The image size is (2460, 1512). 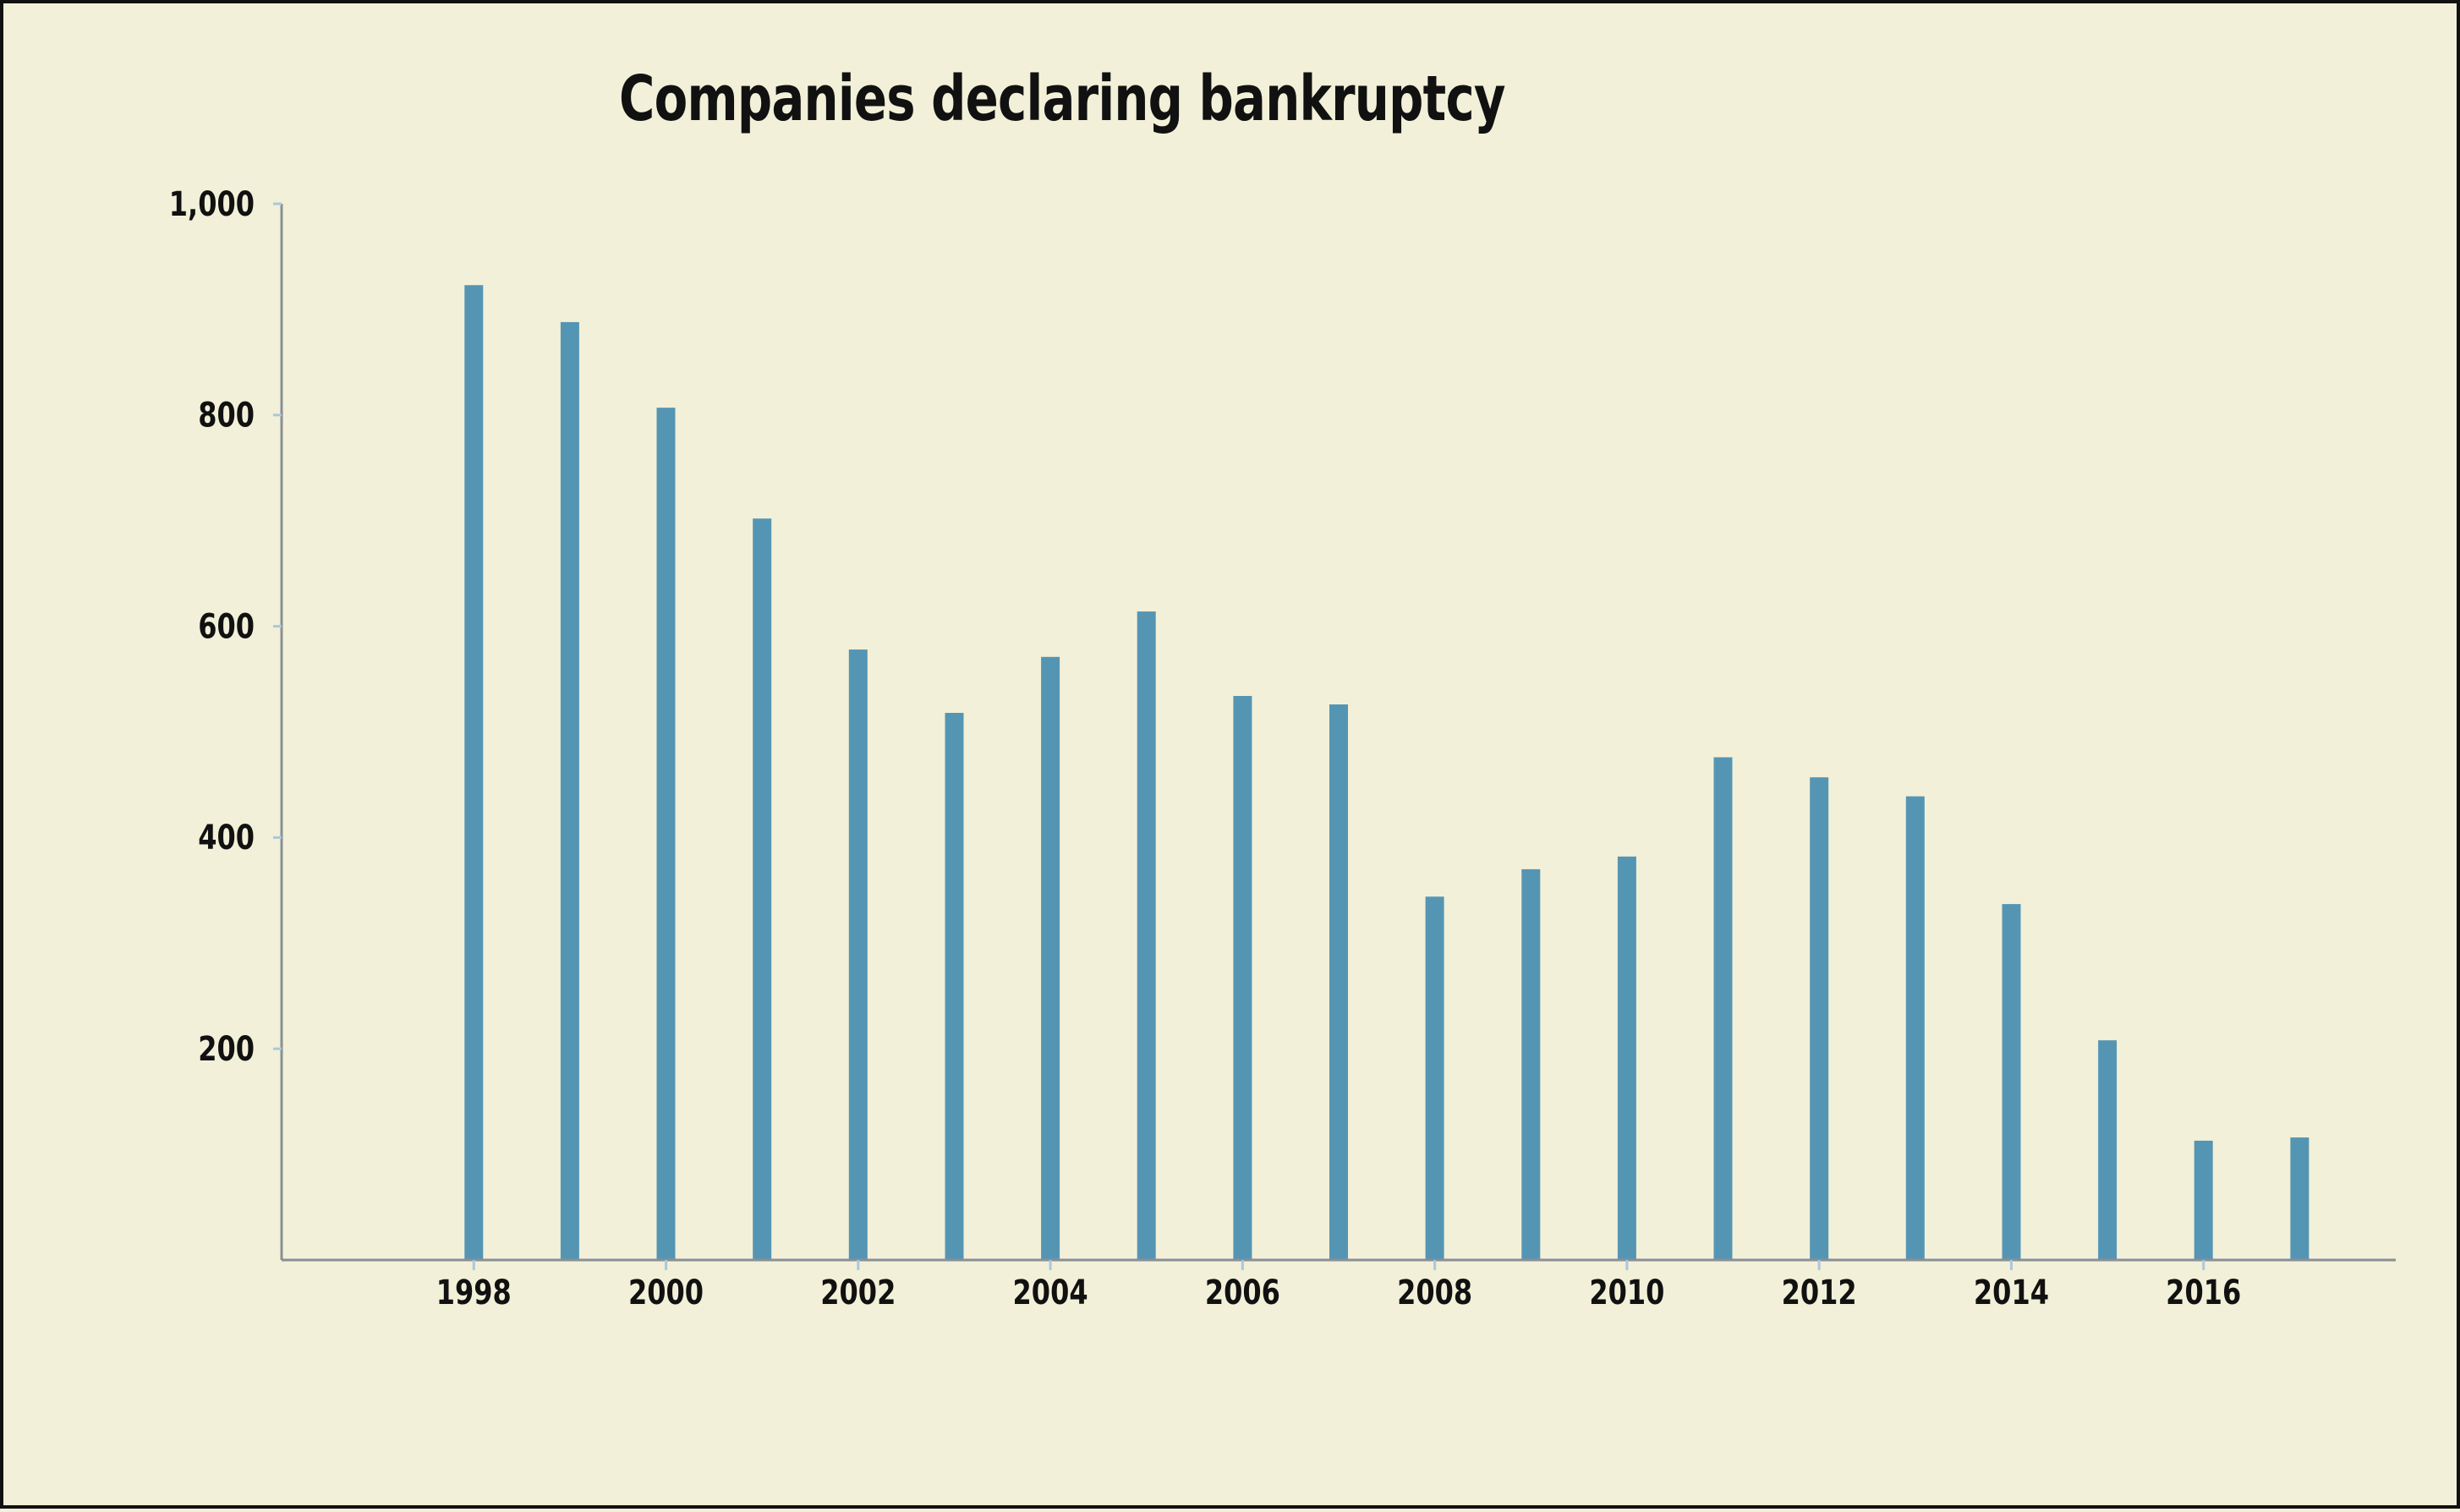 I want to click on x-tick-label: 2008, so click(x=1434, y=1292).